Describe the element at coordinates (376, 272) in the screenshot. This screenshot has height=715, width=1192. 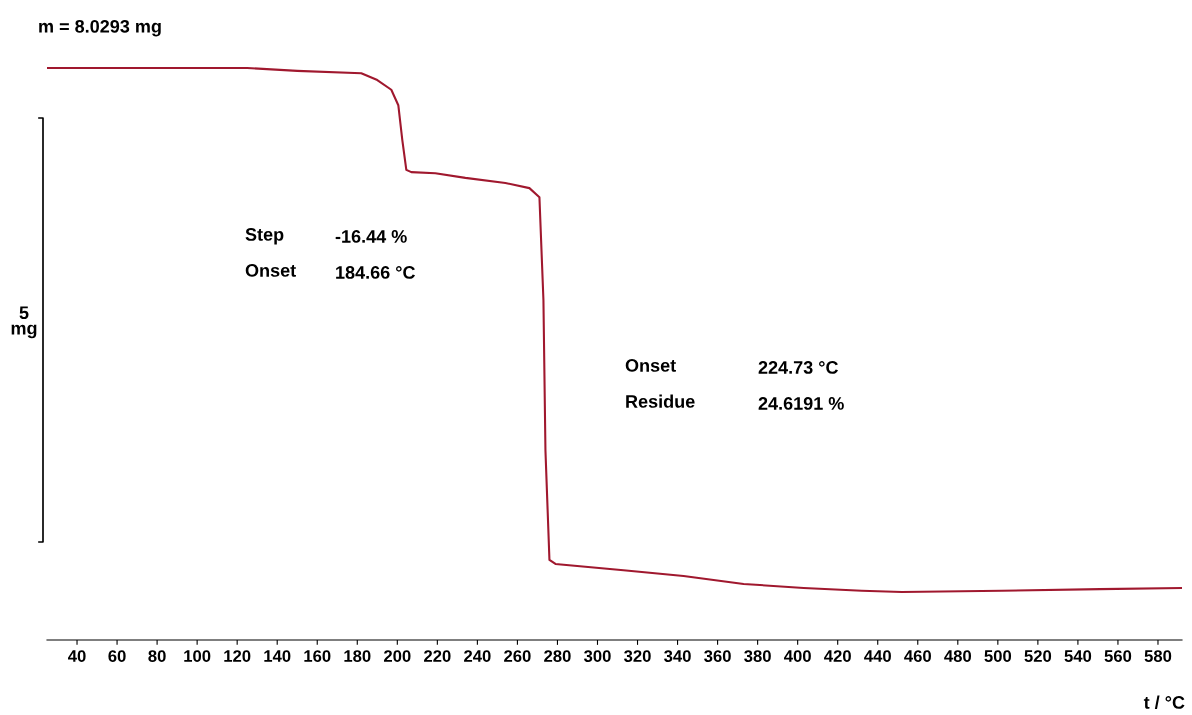
I see `annotation: 184.66 °C` at that location.